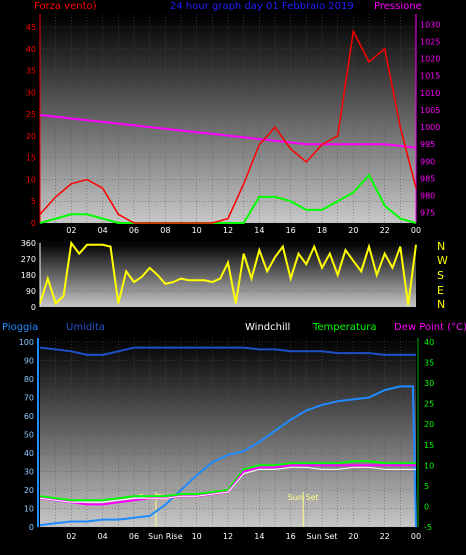 This screenshot has width=466, height=555. I want to click on wind-tick-label: 30, so click(31, 92).